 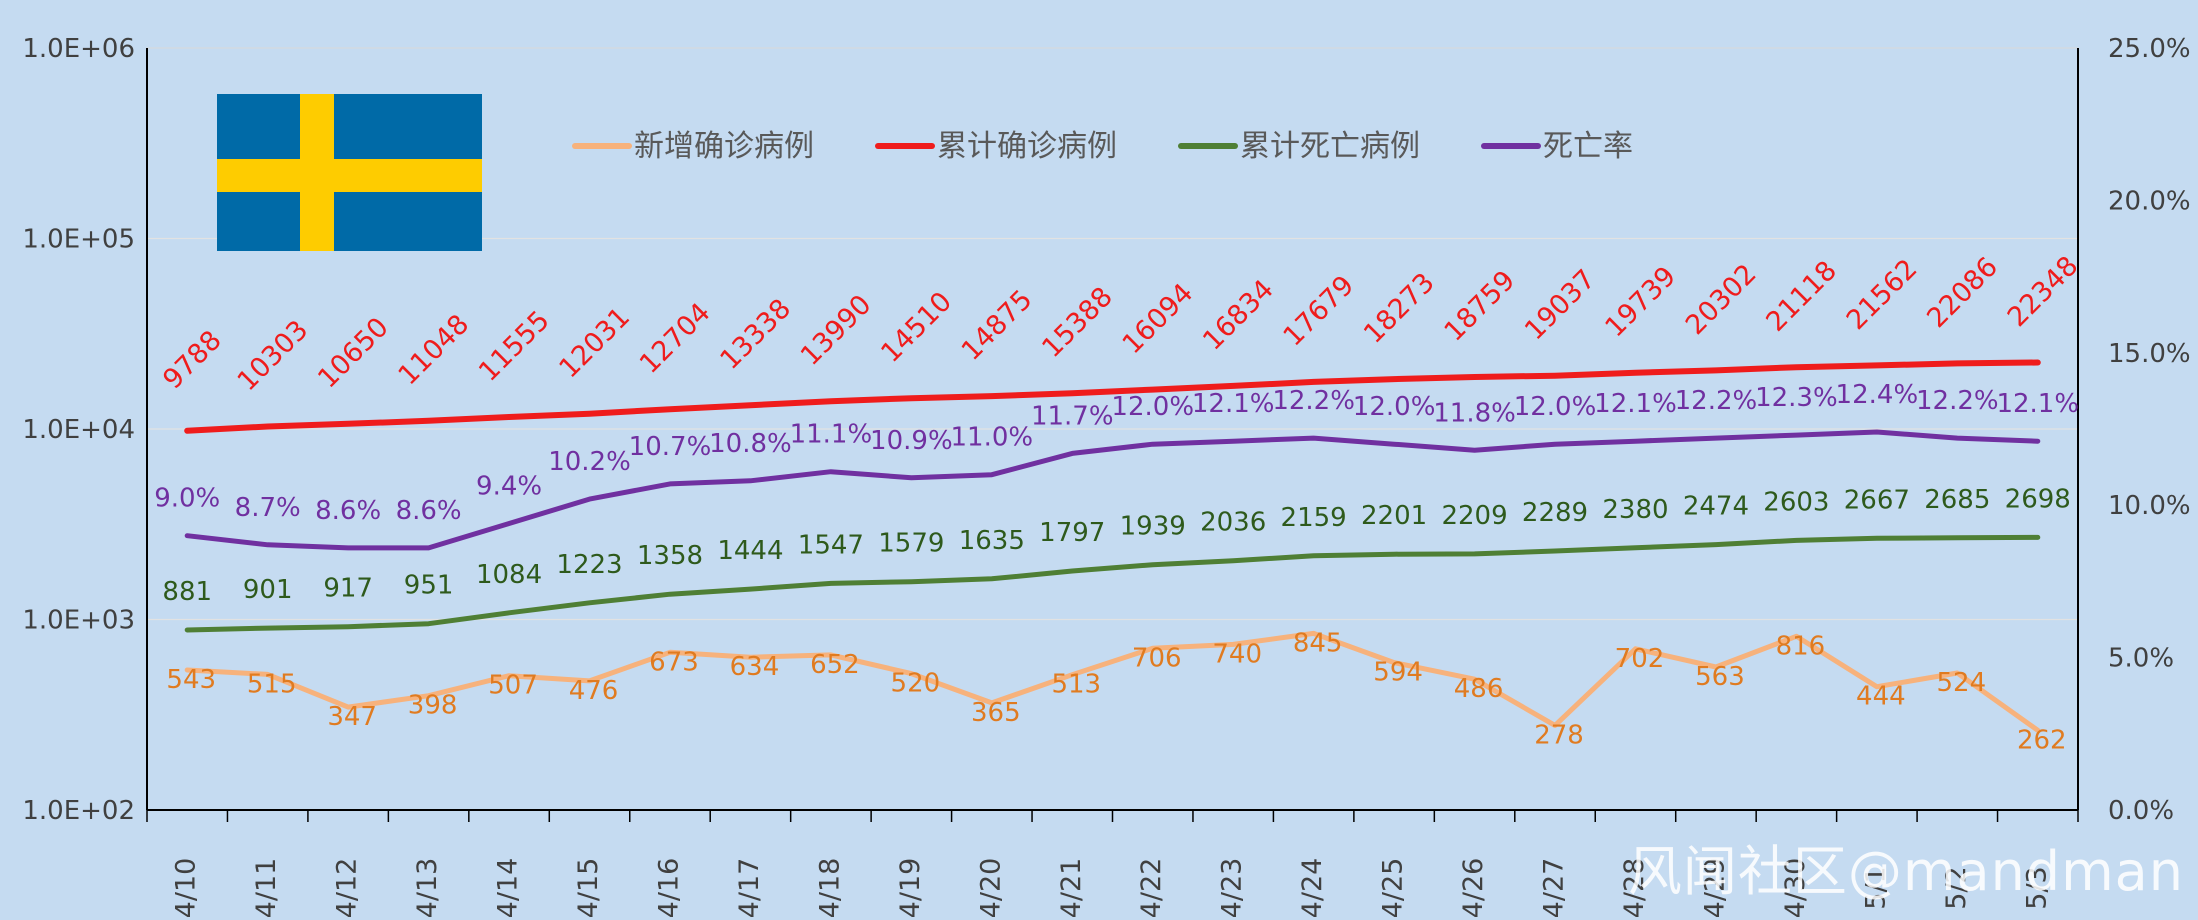 What do you see at coordinates (1238, 315) in the screenshot?
I see `data-label: 16834` at bounding box center [1238, 315].